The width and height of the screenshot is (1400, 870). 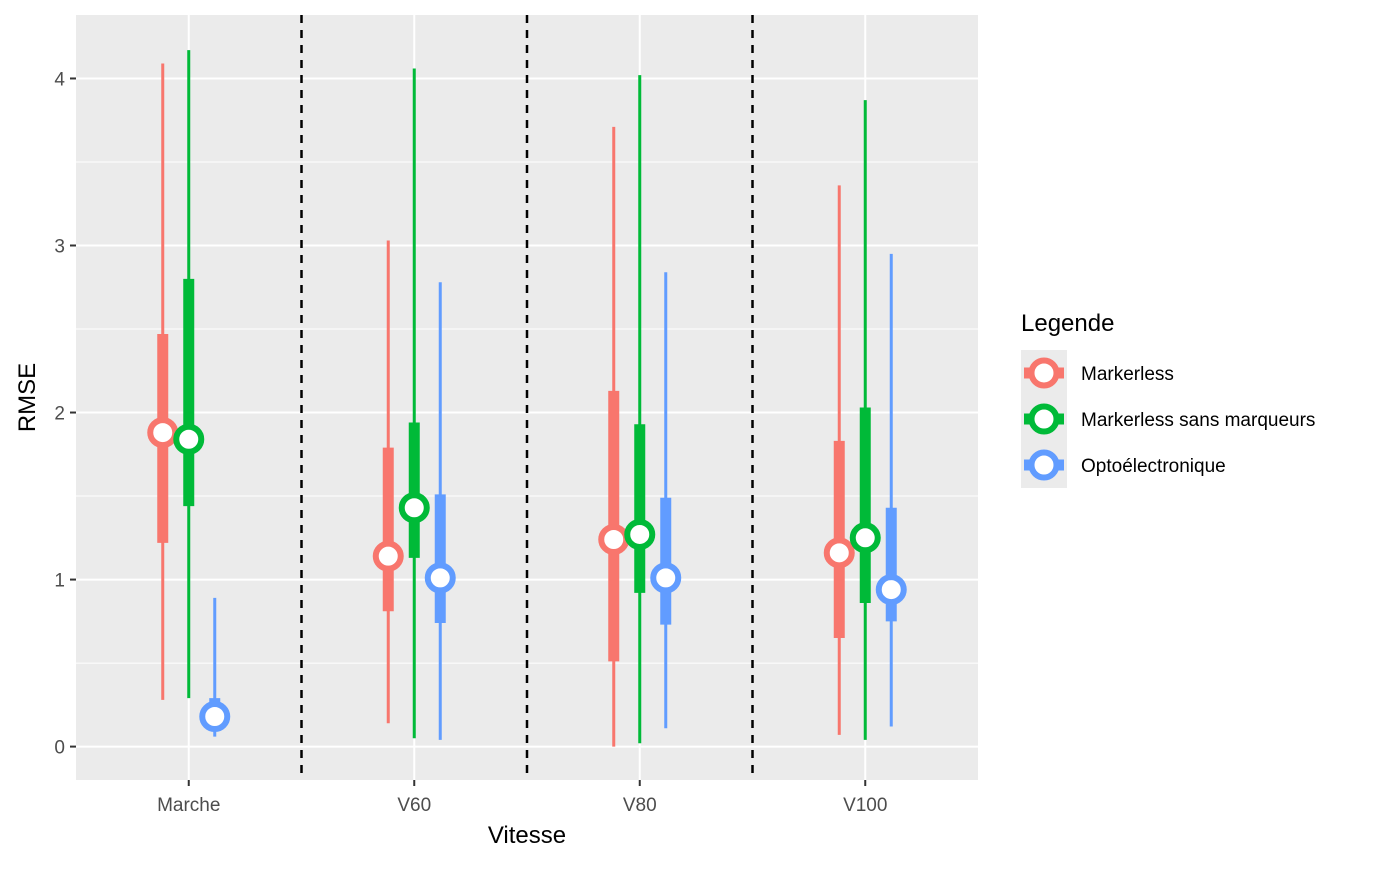 What do you see at coordinates (59, 79) in the screenshot?
I see `y-tick-label: 4` at bounding box center [59, 79].